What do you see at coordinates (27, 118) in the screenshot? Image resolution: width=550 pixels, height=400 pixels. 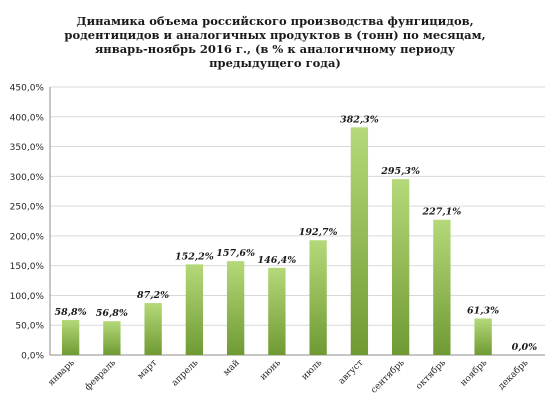 I see `y-tick-label: 400,0%` at bounding box center [27, 118].